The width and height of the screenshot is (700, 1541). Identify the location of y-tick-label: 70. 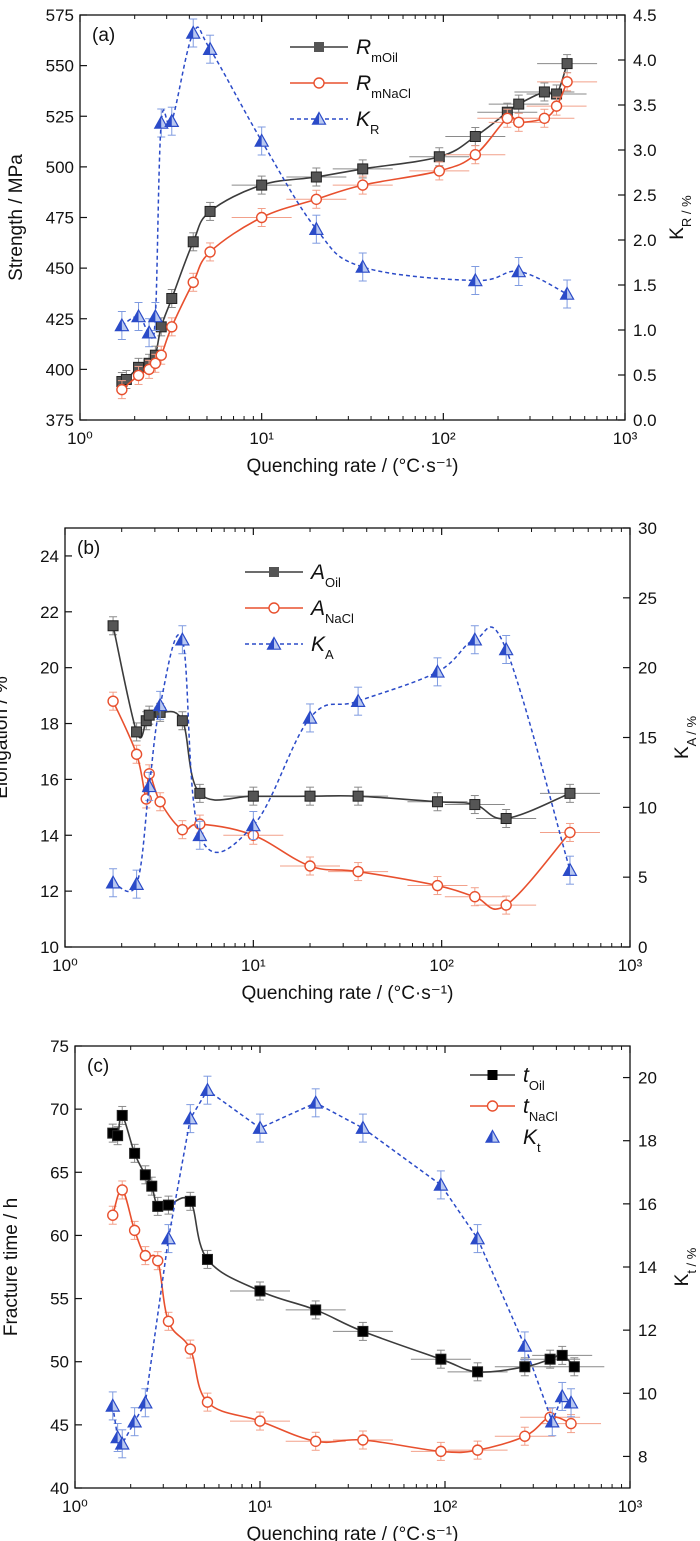
(59, 1109).